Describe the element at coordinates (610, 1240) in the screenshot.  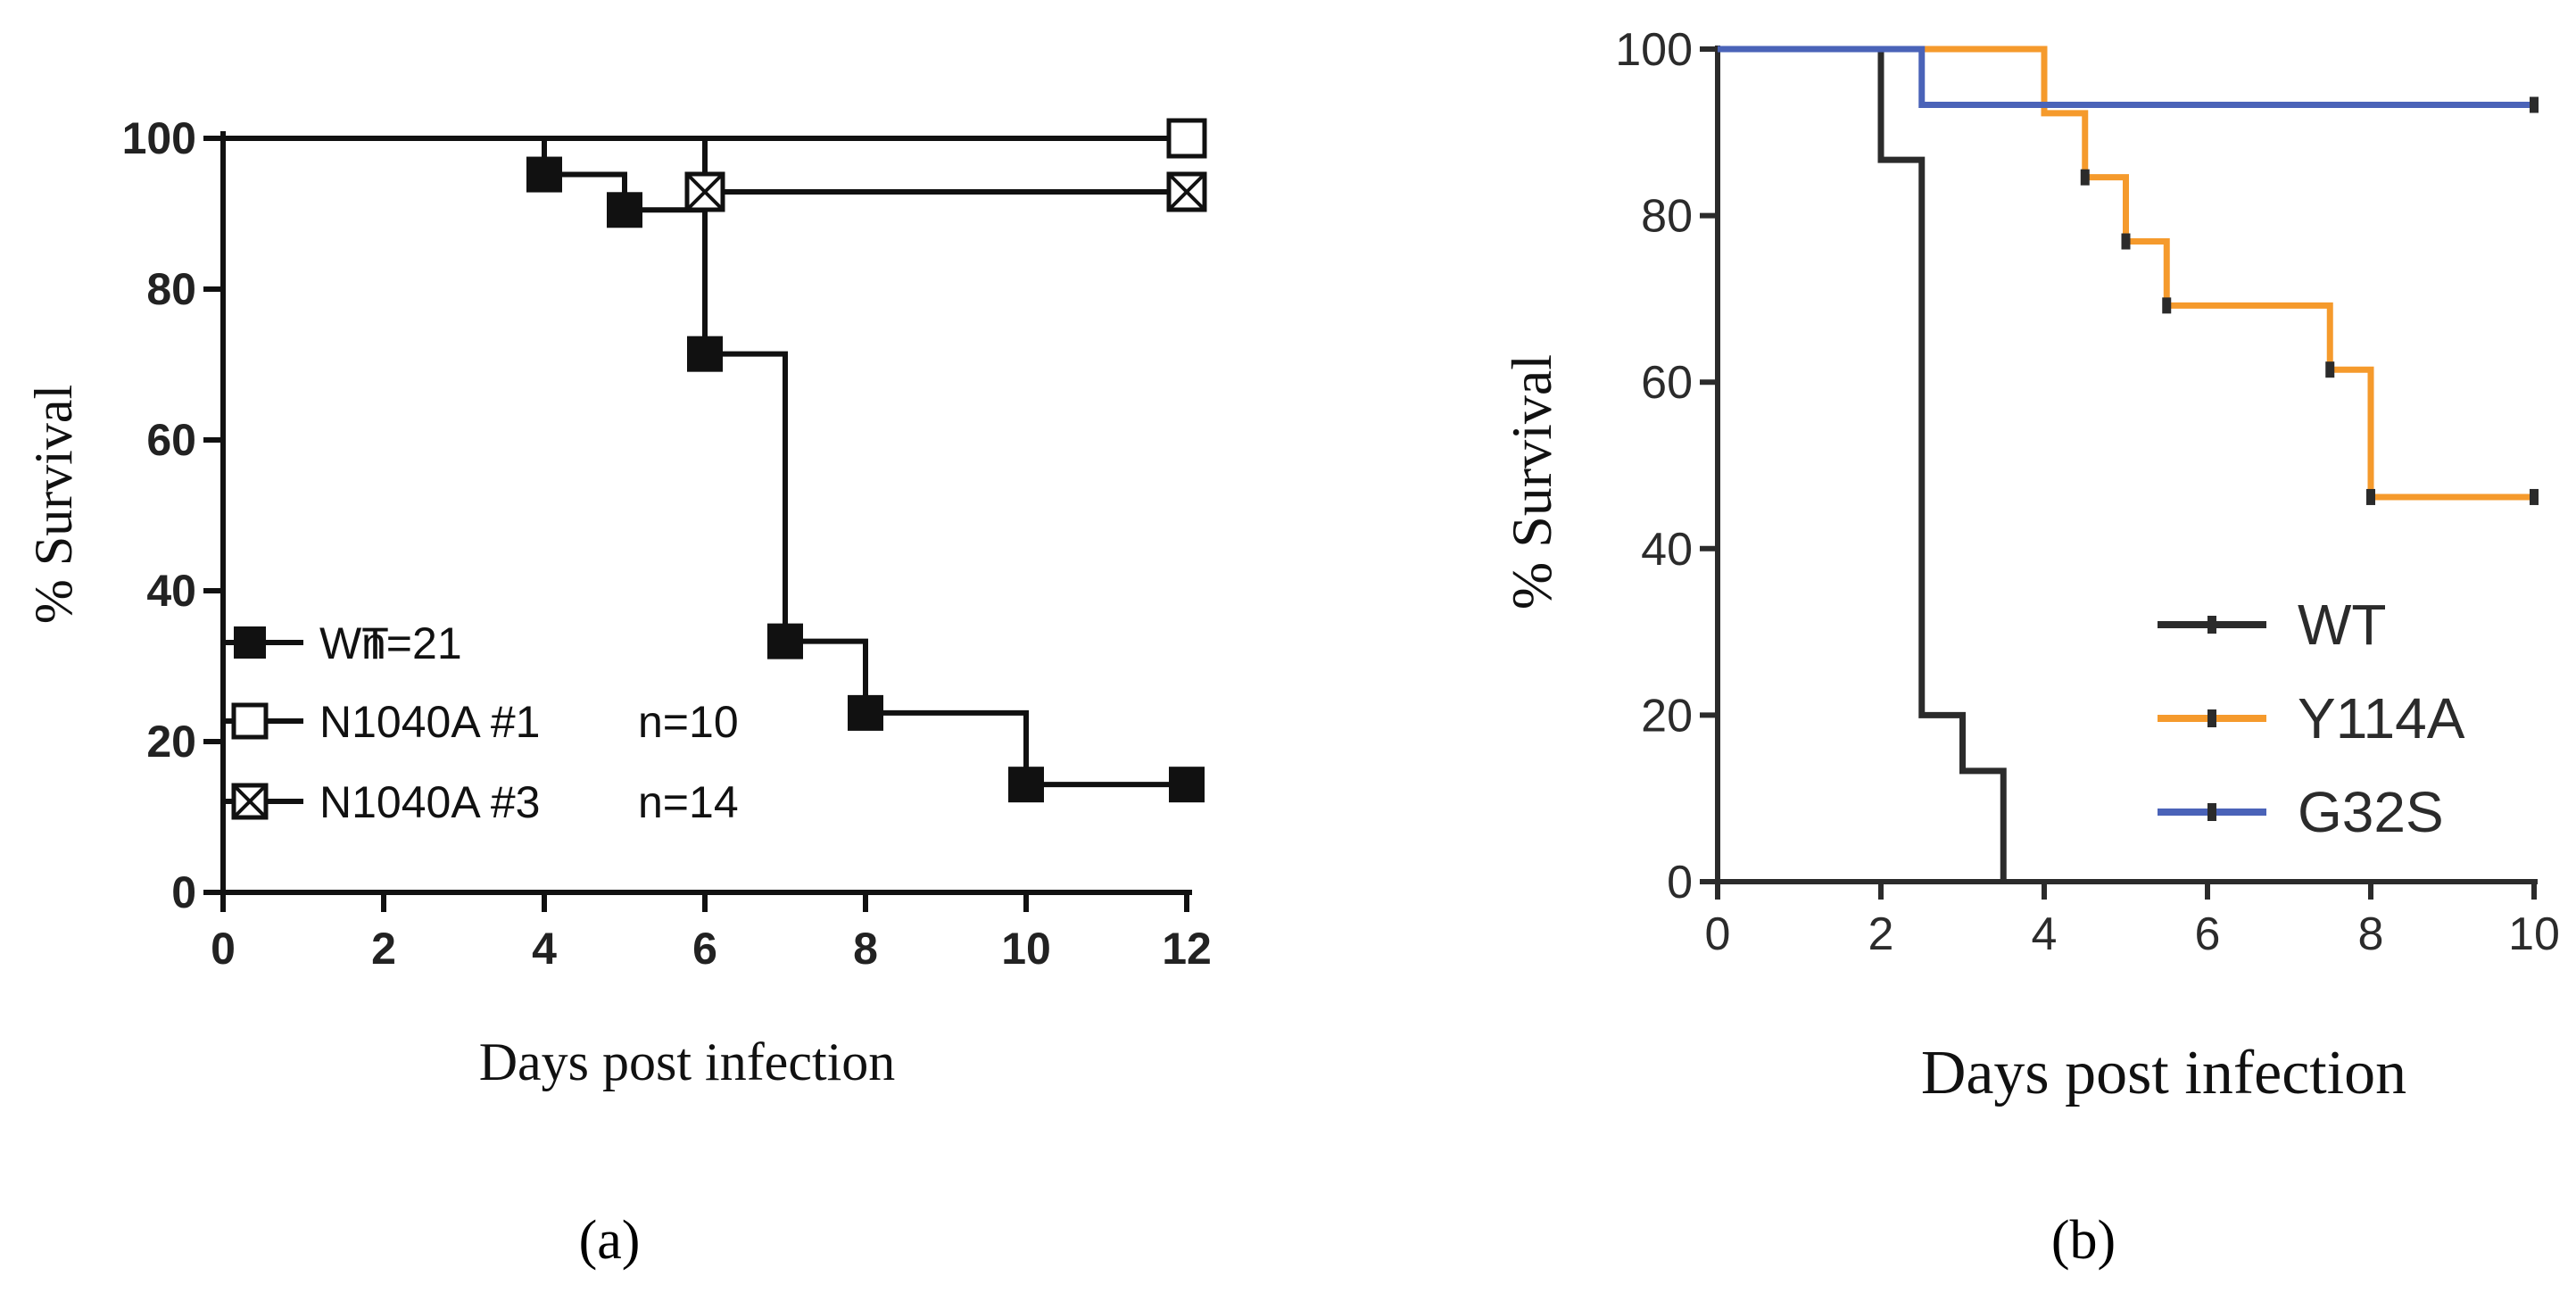
I see `panel-a-label: (a)` at that location.